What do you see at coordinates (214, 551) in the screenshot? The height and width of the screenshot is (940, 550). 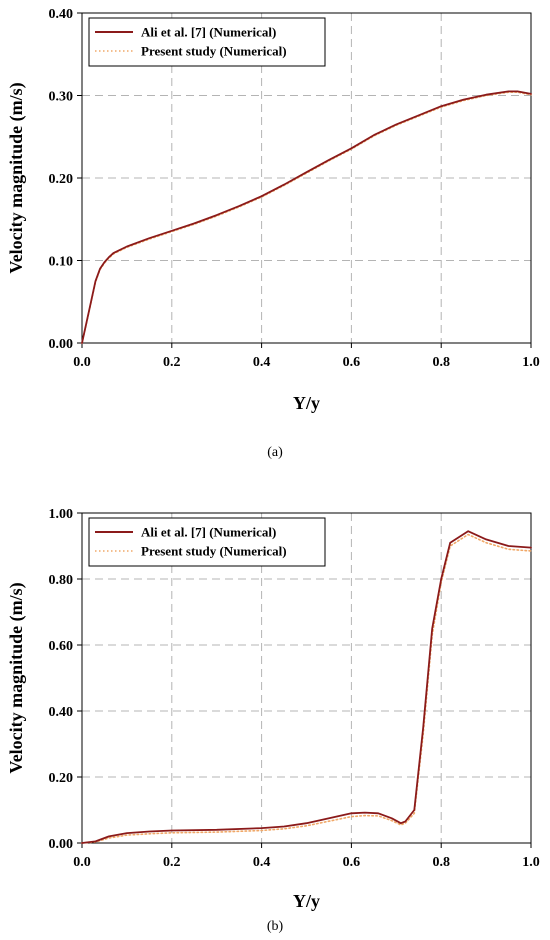 I see `chart-b-legend-label: Present study (Numerical)` at bounding box center [214, 551].